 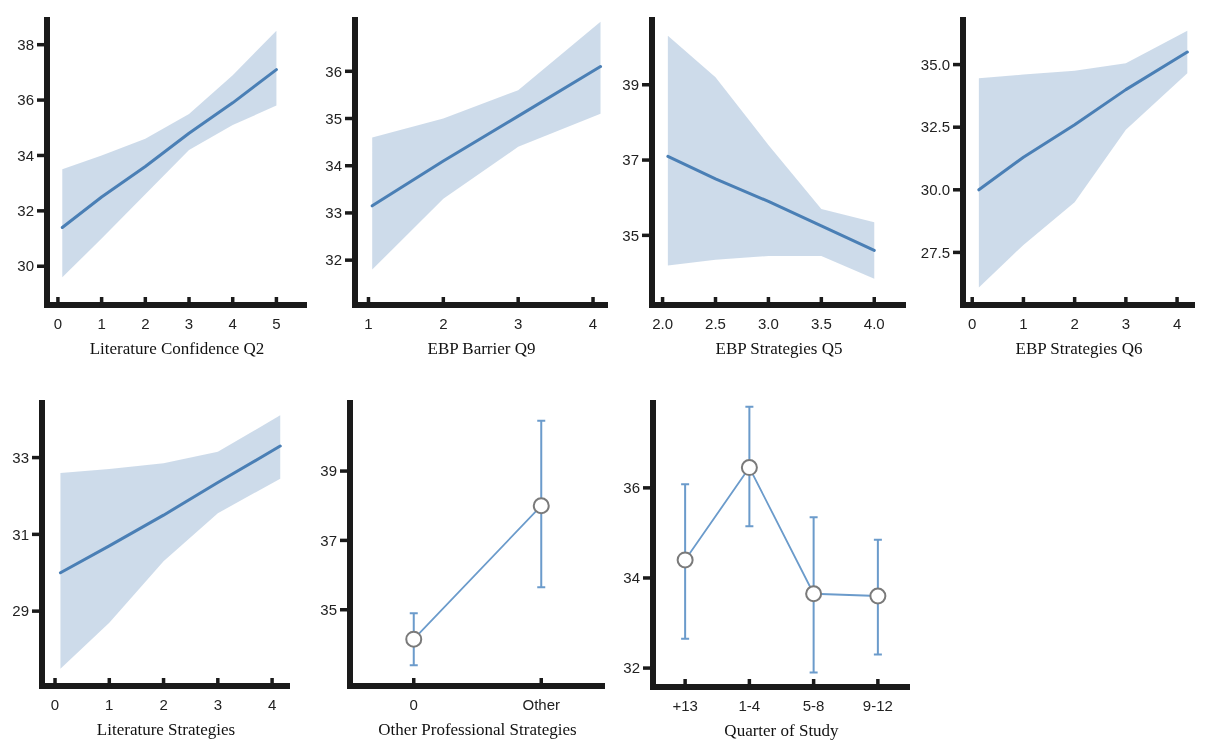 What do you see at coordinates (25, 44) in the screenshot?
I see `y-tick-label: 38` at bounding box center [25, 44].